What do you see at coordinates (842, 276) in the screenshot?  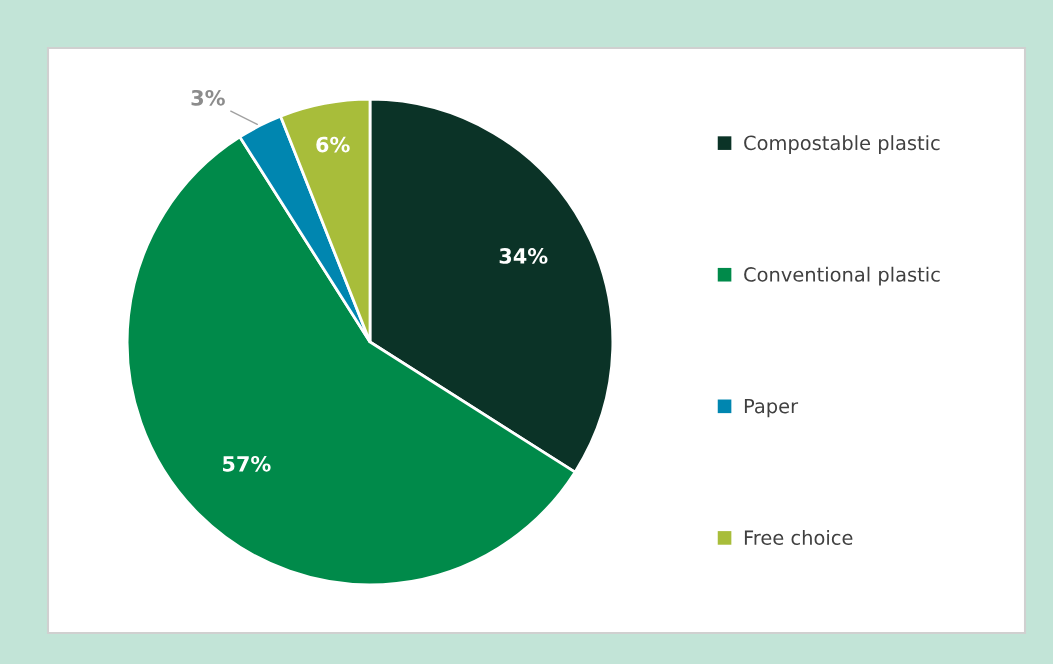 I see `legend-label: Conventional plastic` at bounding box center [842, 276].